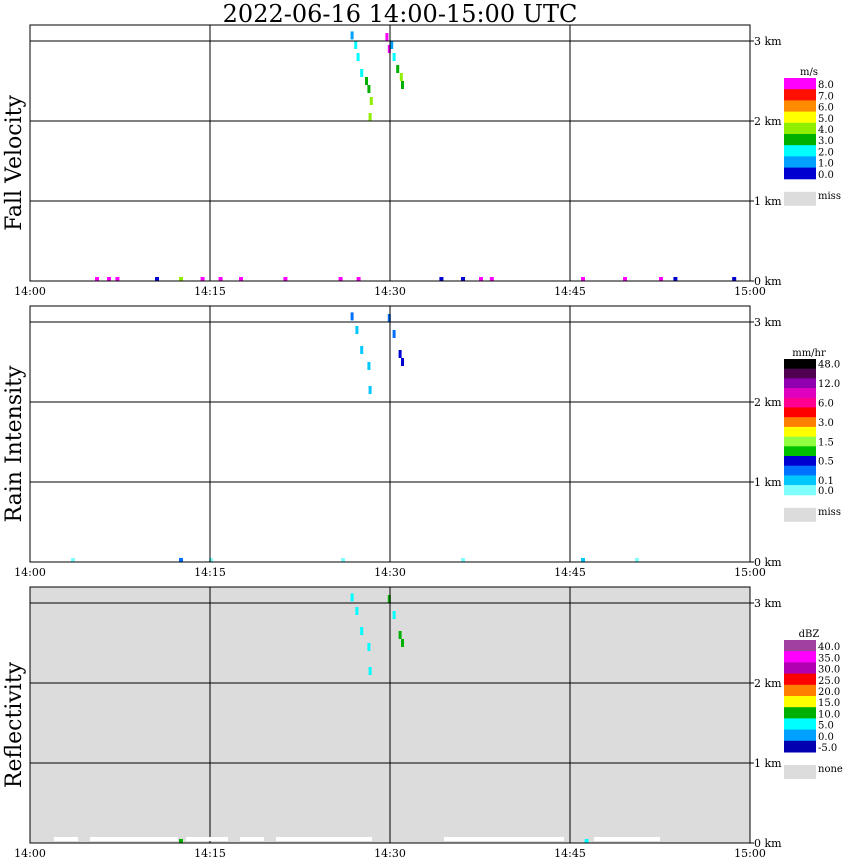  I want to click on legend-miss-label: miss, so click(829, 196).